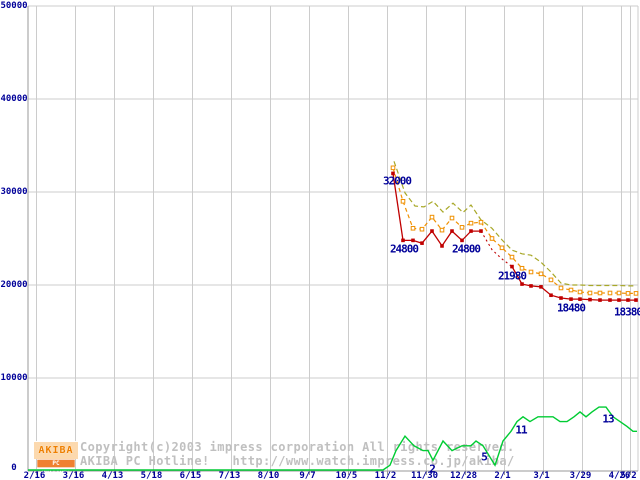  Describe the element at coordinates (14, 285) in the screenshot. I see `y-tick-label: 20000` at that location.